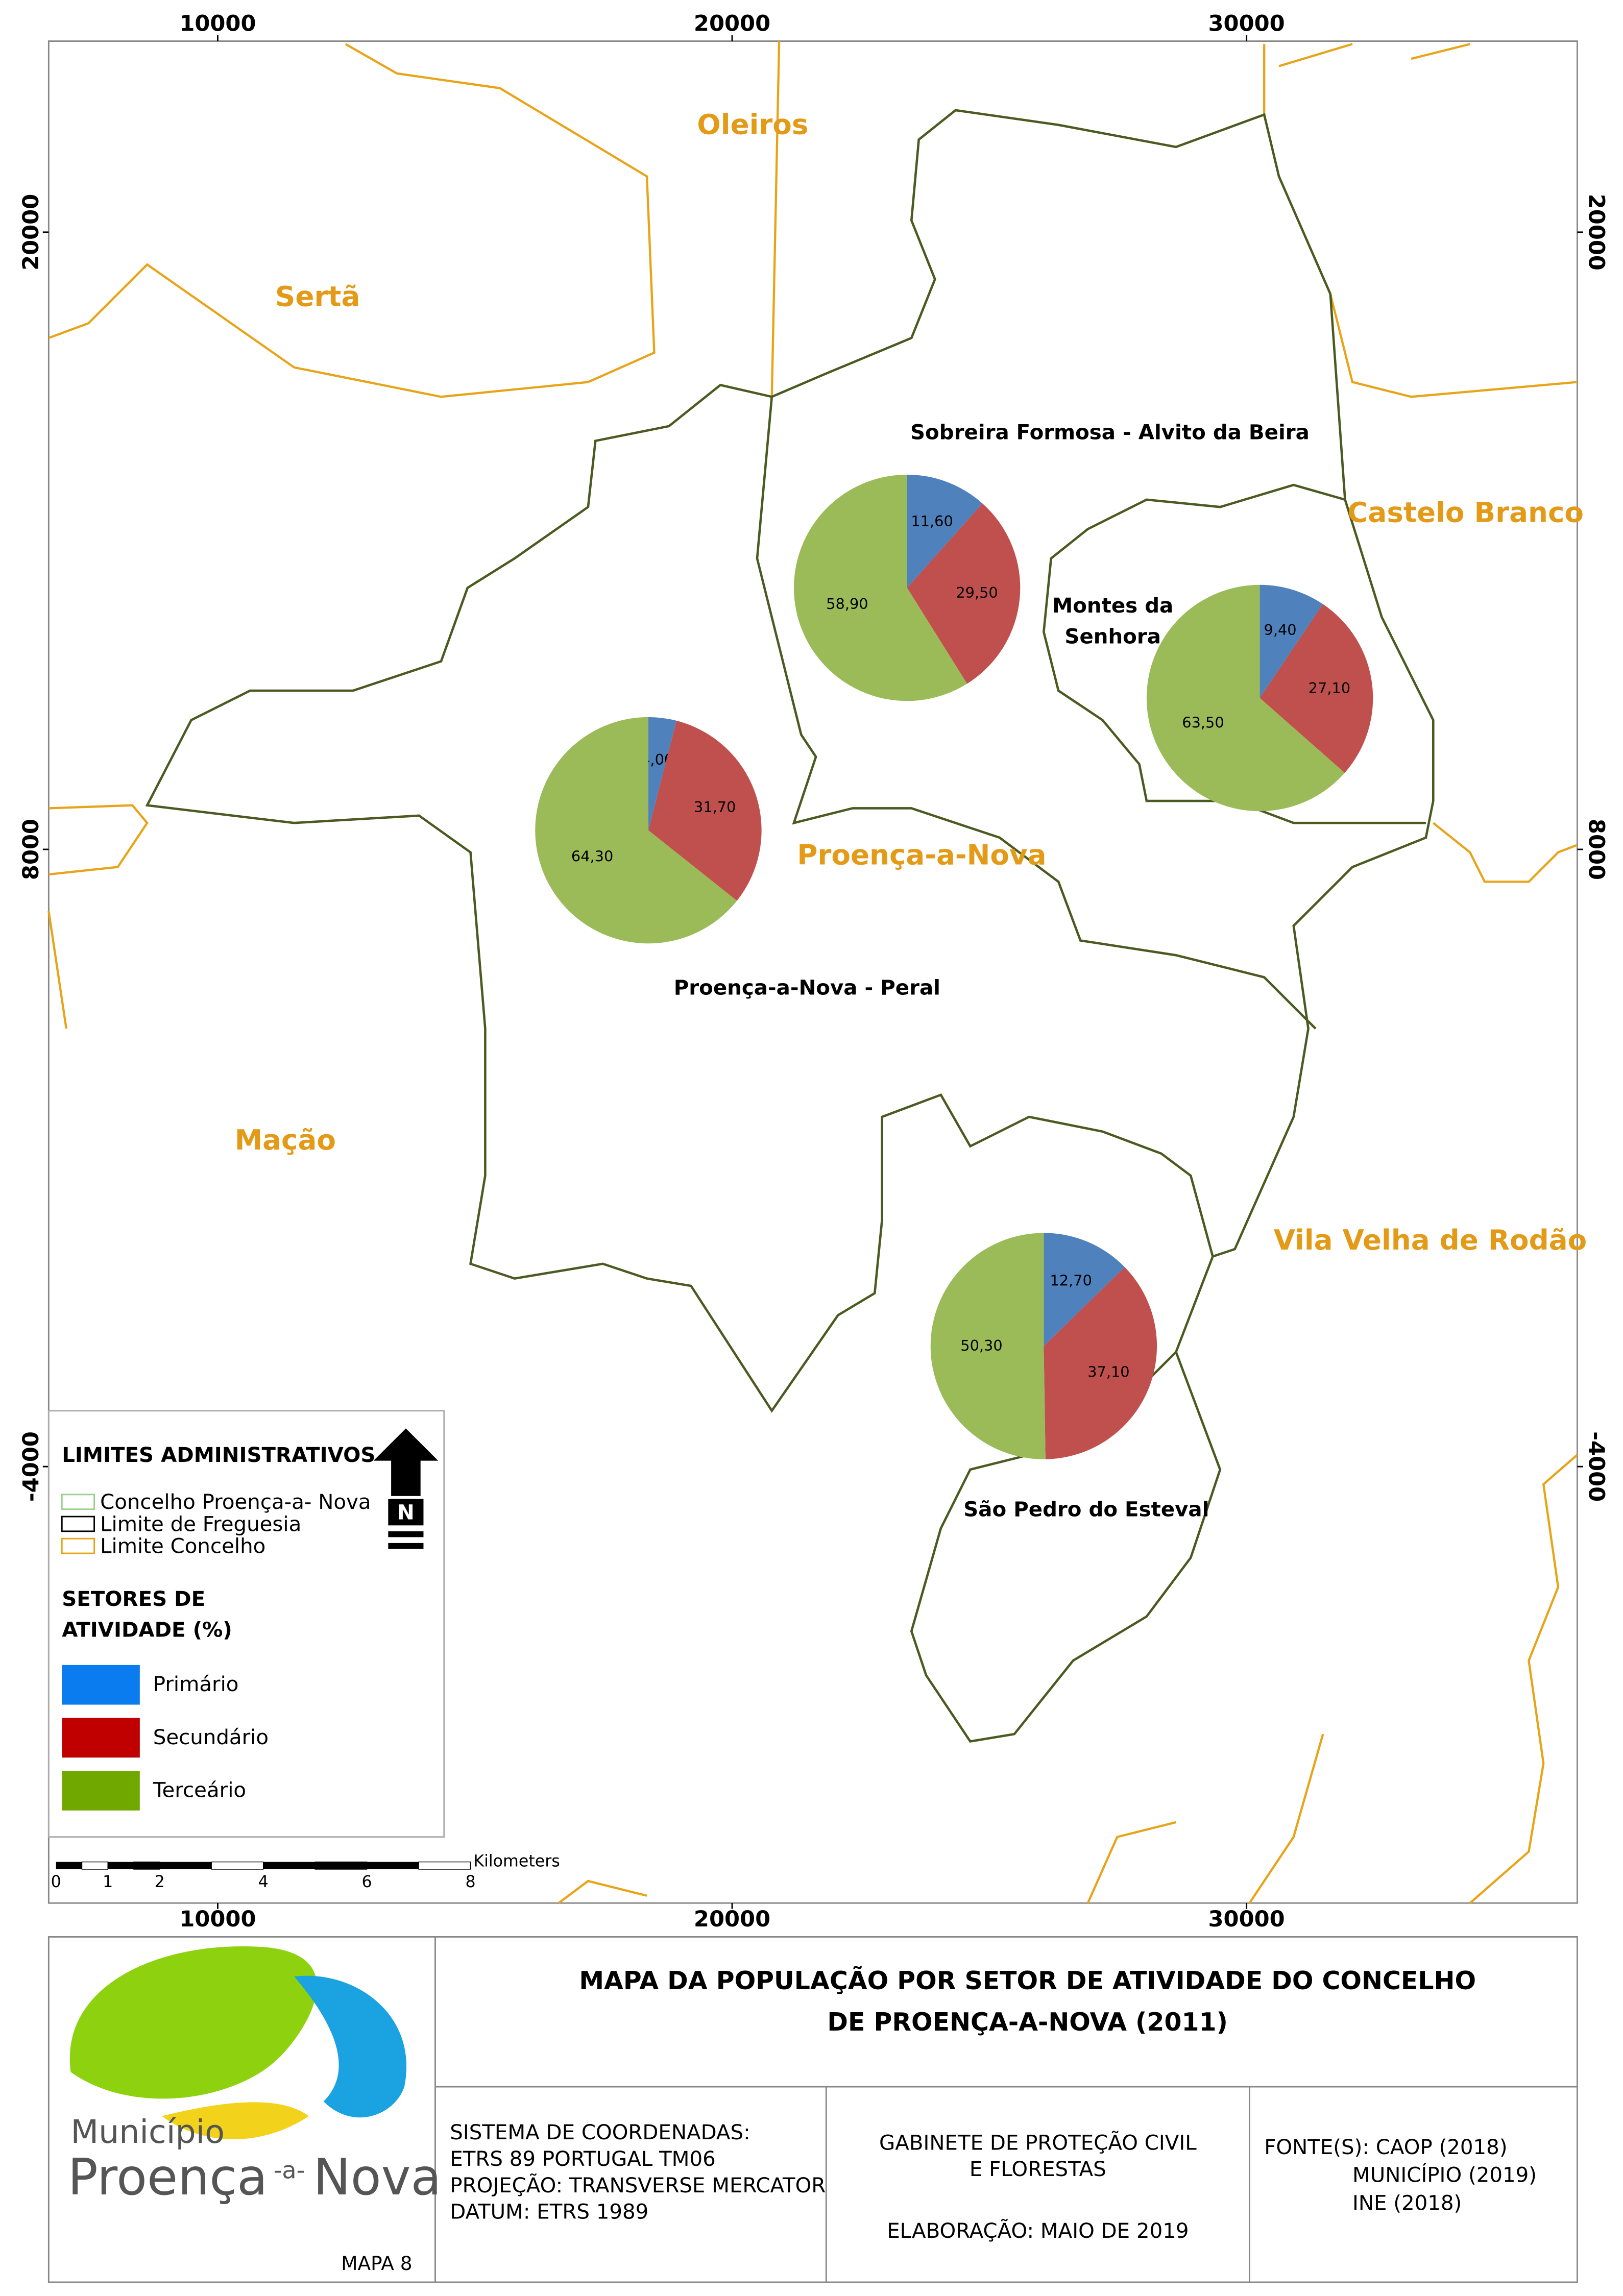 The width and height of the screenshot is (1623, 2296). I want to click on legend-item: Limite Concelho, so click(182, 1546).